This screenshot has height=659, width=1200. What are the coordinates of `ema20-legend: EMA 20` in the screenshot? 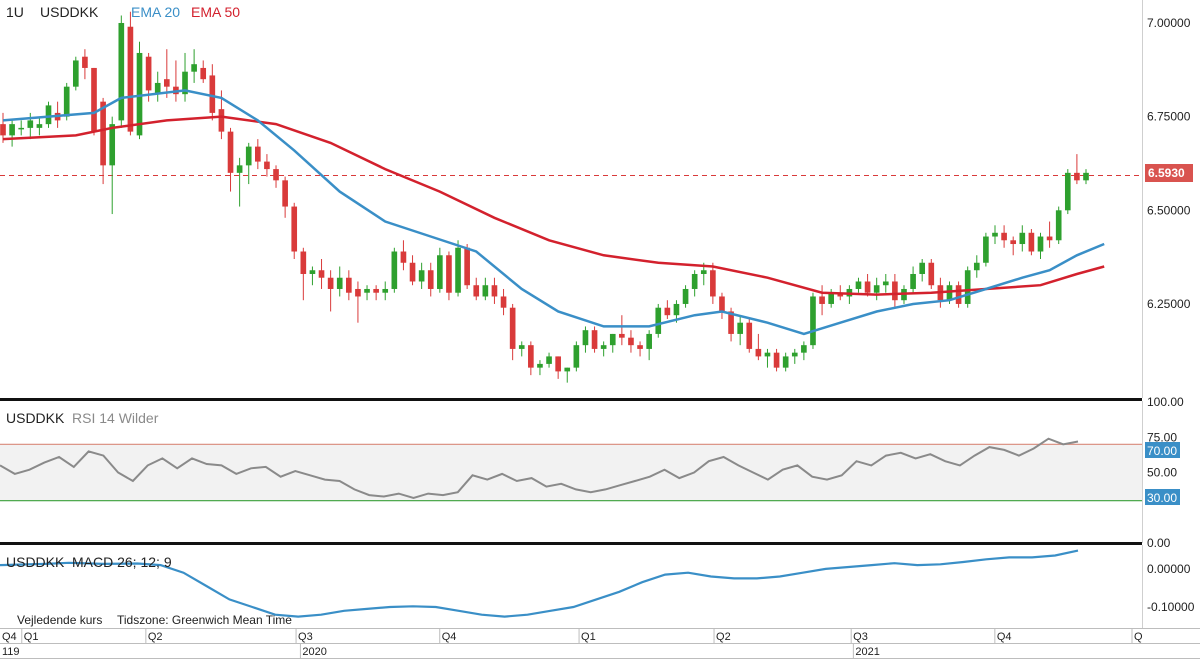 It's located at (155, 12).